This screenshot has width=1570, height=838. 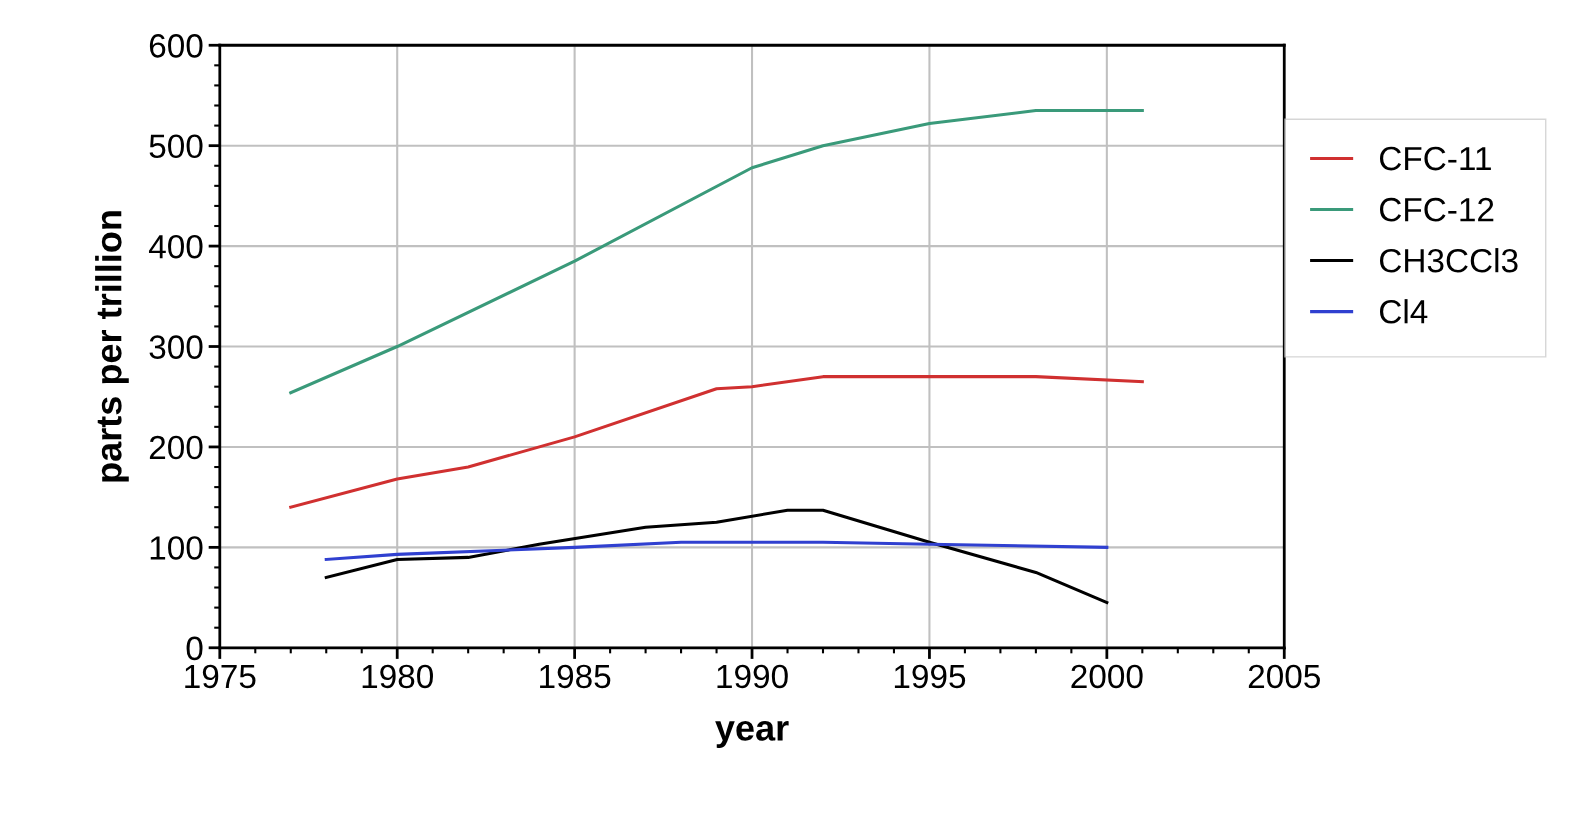 I want to click on y-axis-title: parts per trillion, so click(x=112, y=346).